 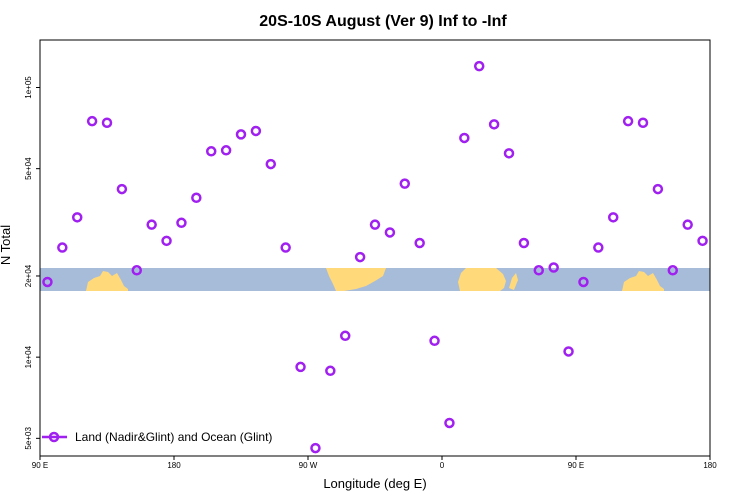 I want to click on x-axis: 90 E 180 90 W 0 90 E 180, so click(x=374, y=463).